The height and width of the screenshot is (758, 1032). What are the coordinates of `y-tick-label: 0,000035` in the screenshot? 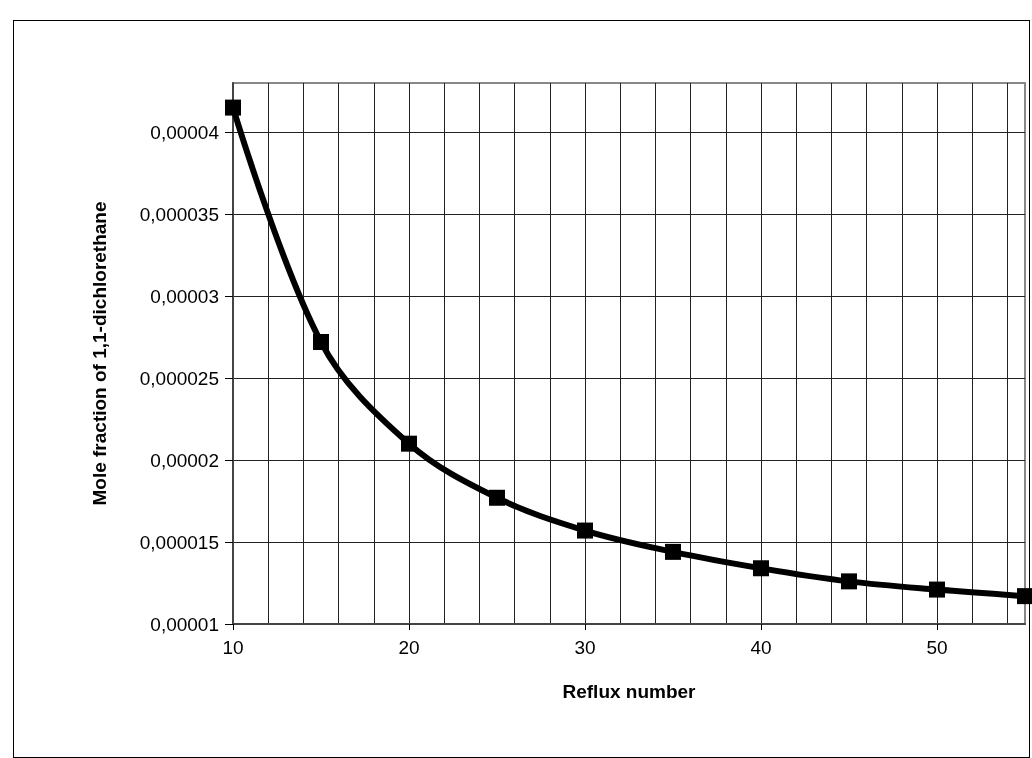 It's located at (179, 214).